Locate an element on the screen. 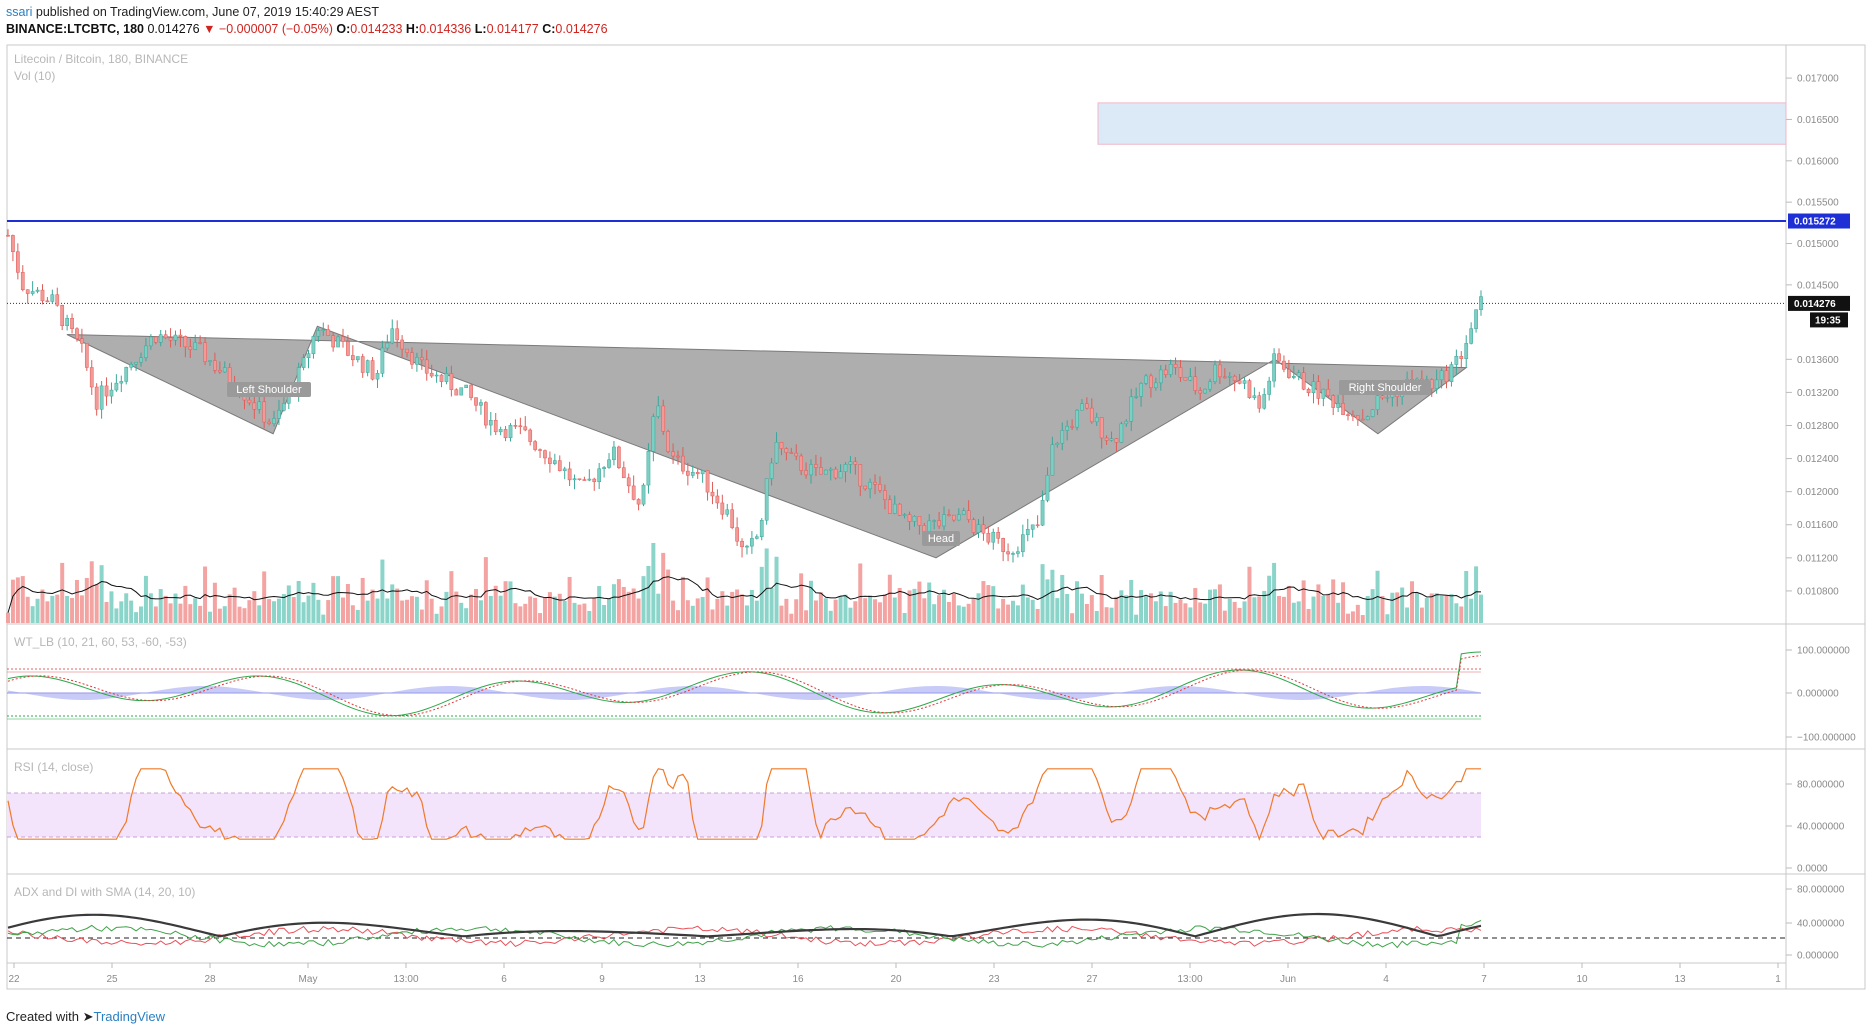  close-label: C: is located at coordinates (549, 29).